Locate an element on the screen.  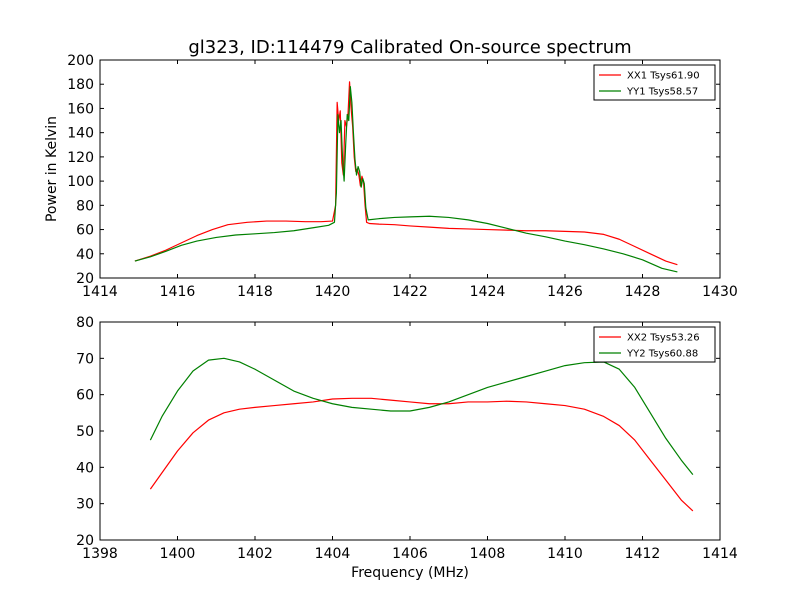
x-tick-label: 1428 is located at coordinates (643, 292).